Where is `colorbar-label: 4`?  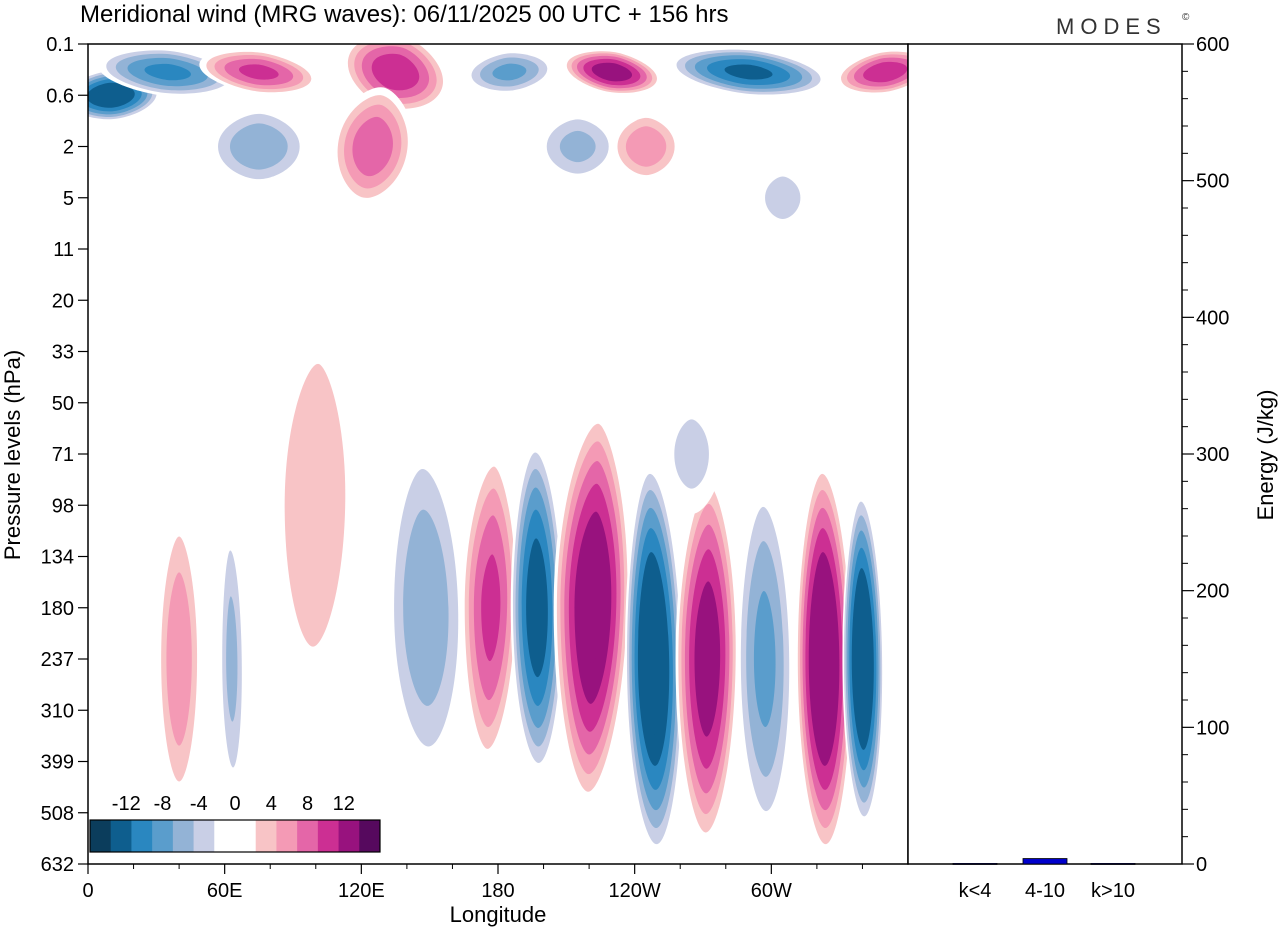 colorbar-label: 4 is located at coordinates (271, 804).